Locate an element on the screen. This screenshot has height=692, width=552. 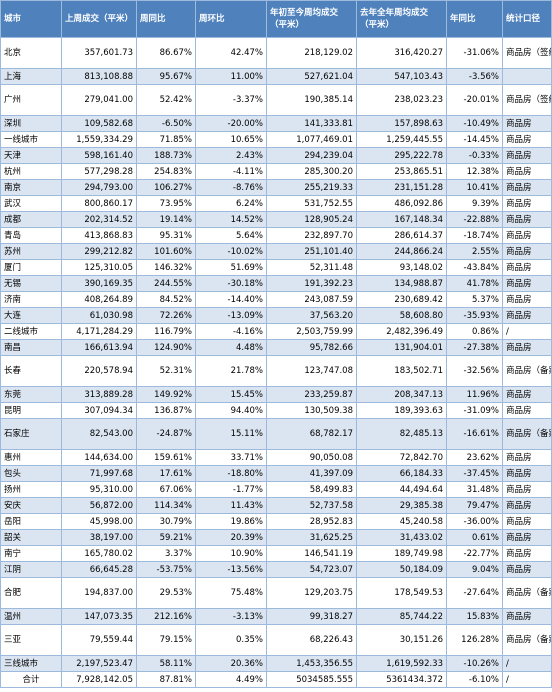
cell-week-mom: 4.49% is located at coordinates (231, 679).